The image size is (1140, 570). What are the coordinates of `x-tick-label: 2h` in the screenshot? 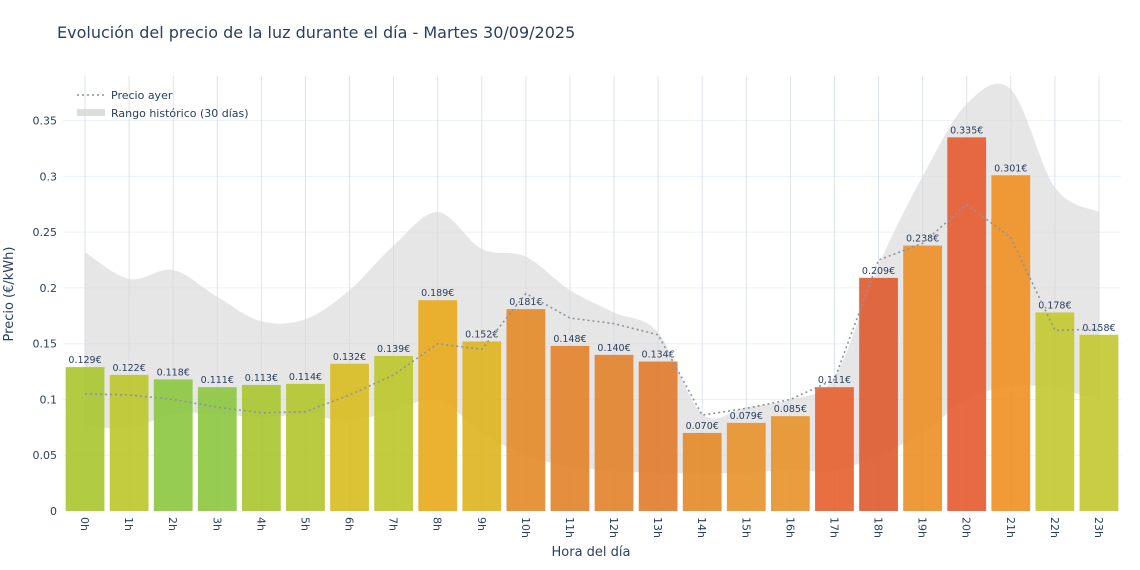 It's located at (172, 524).